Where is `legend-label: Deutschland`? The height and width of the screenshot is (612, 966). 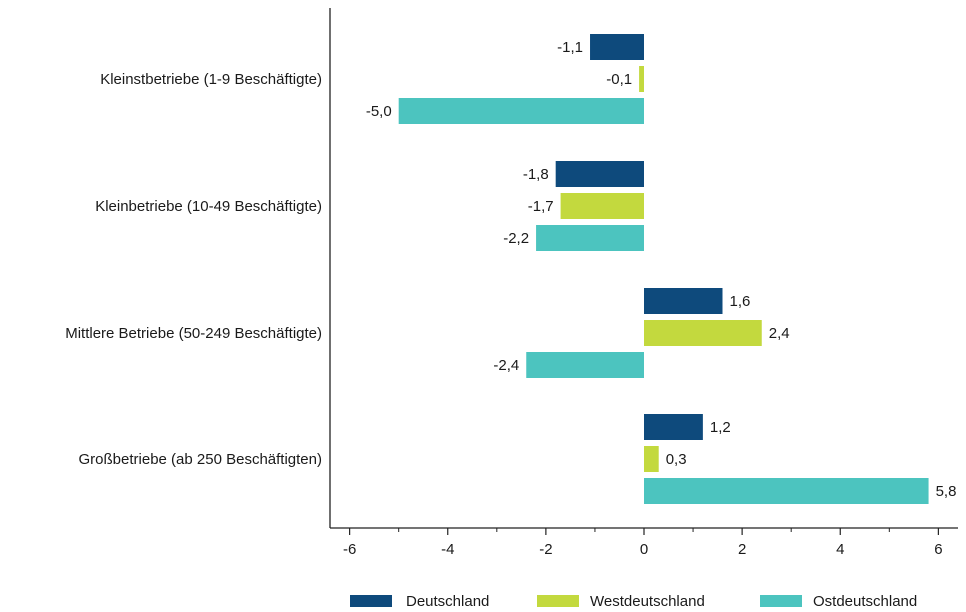 legend-label: Deutschland is located at coordinates (447, 601).